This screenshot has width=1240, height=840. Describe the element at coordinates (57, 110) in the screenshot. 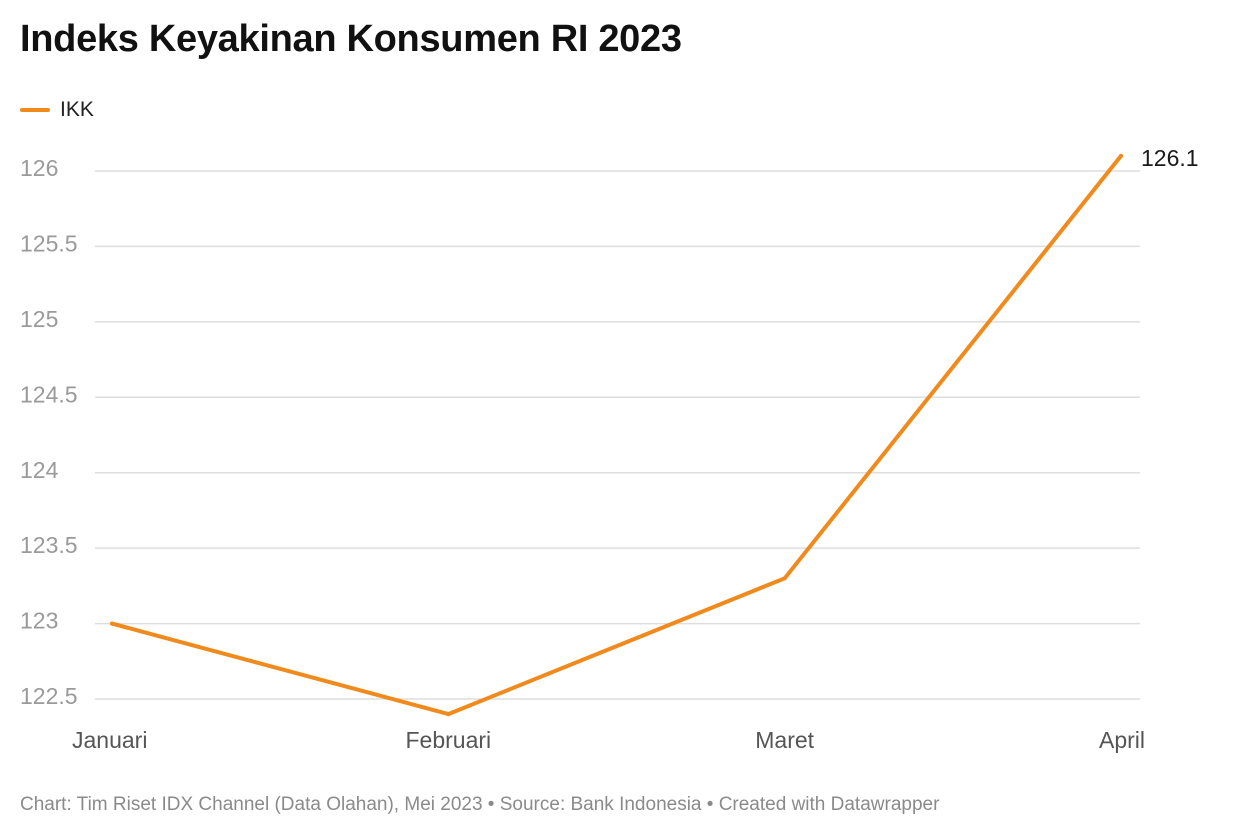

I see `legend: IKK` at that location.